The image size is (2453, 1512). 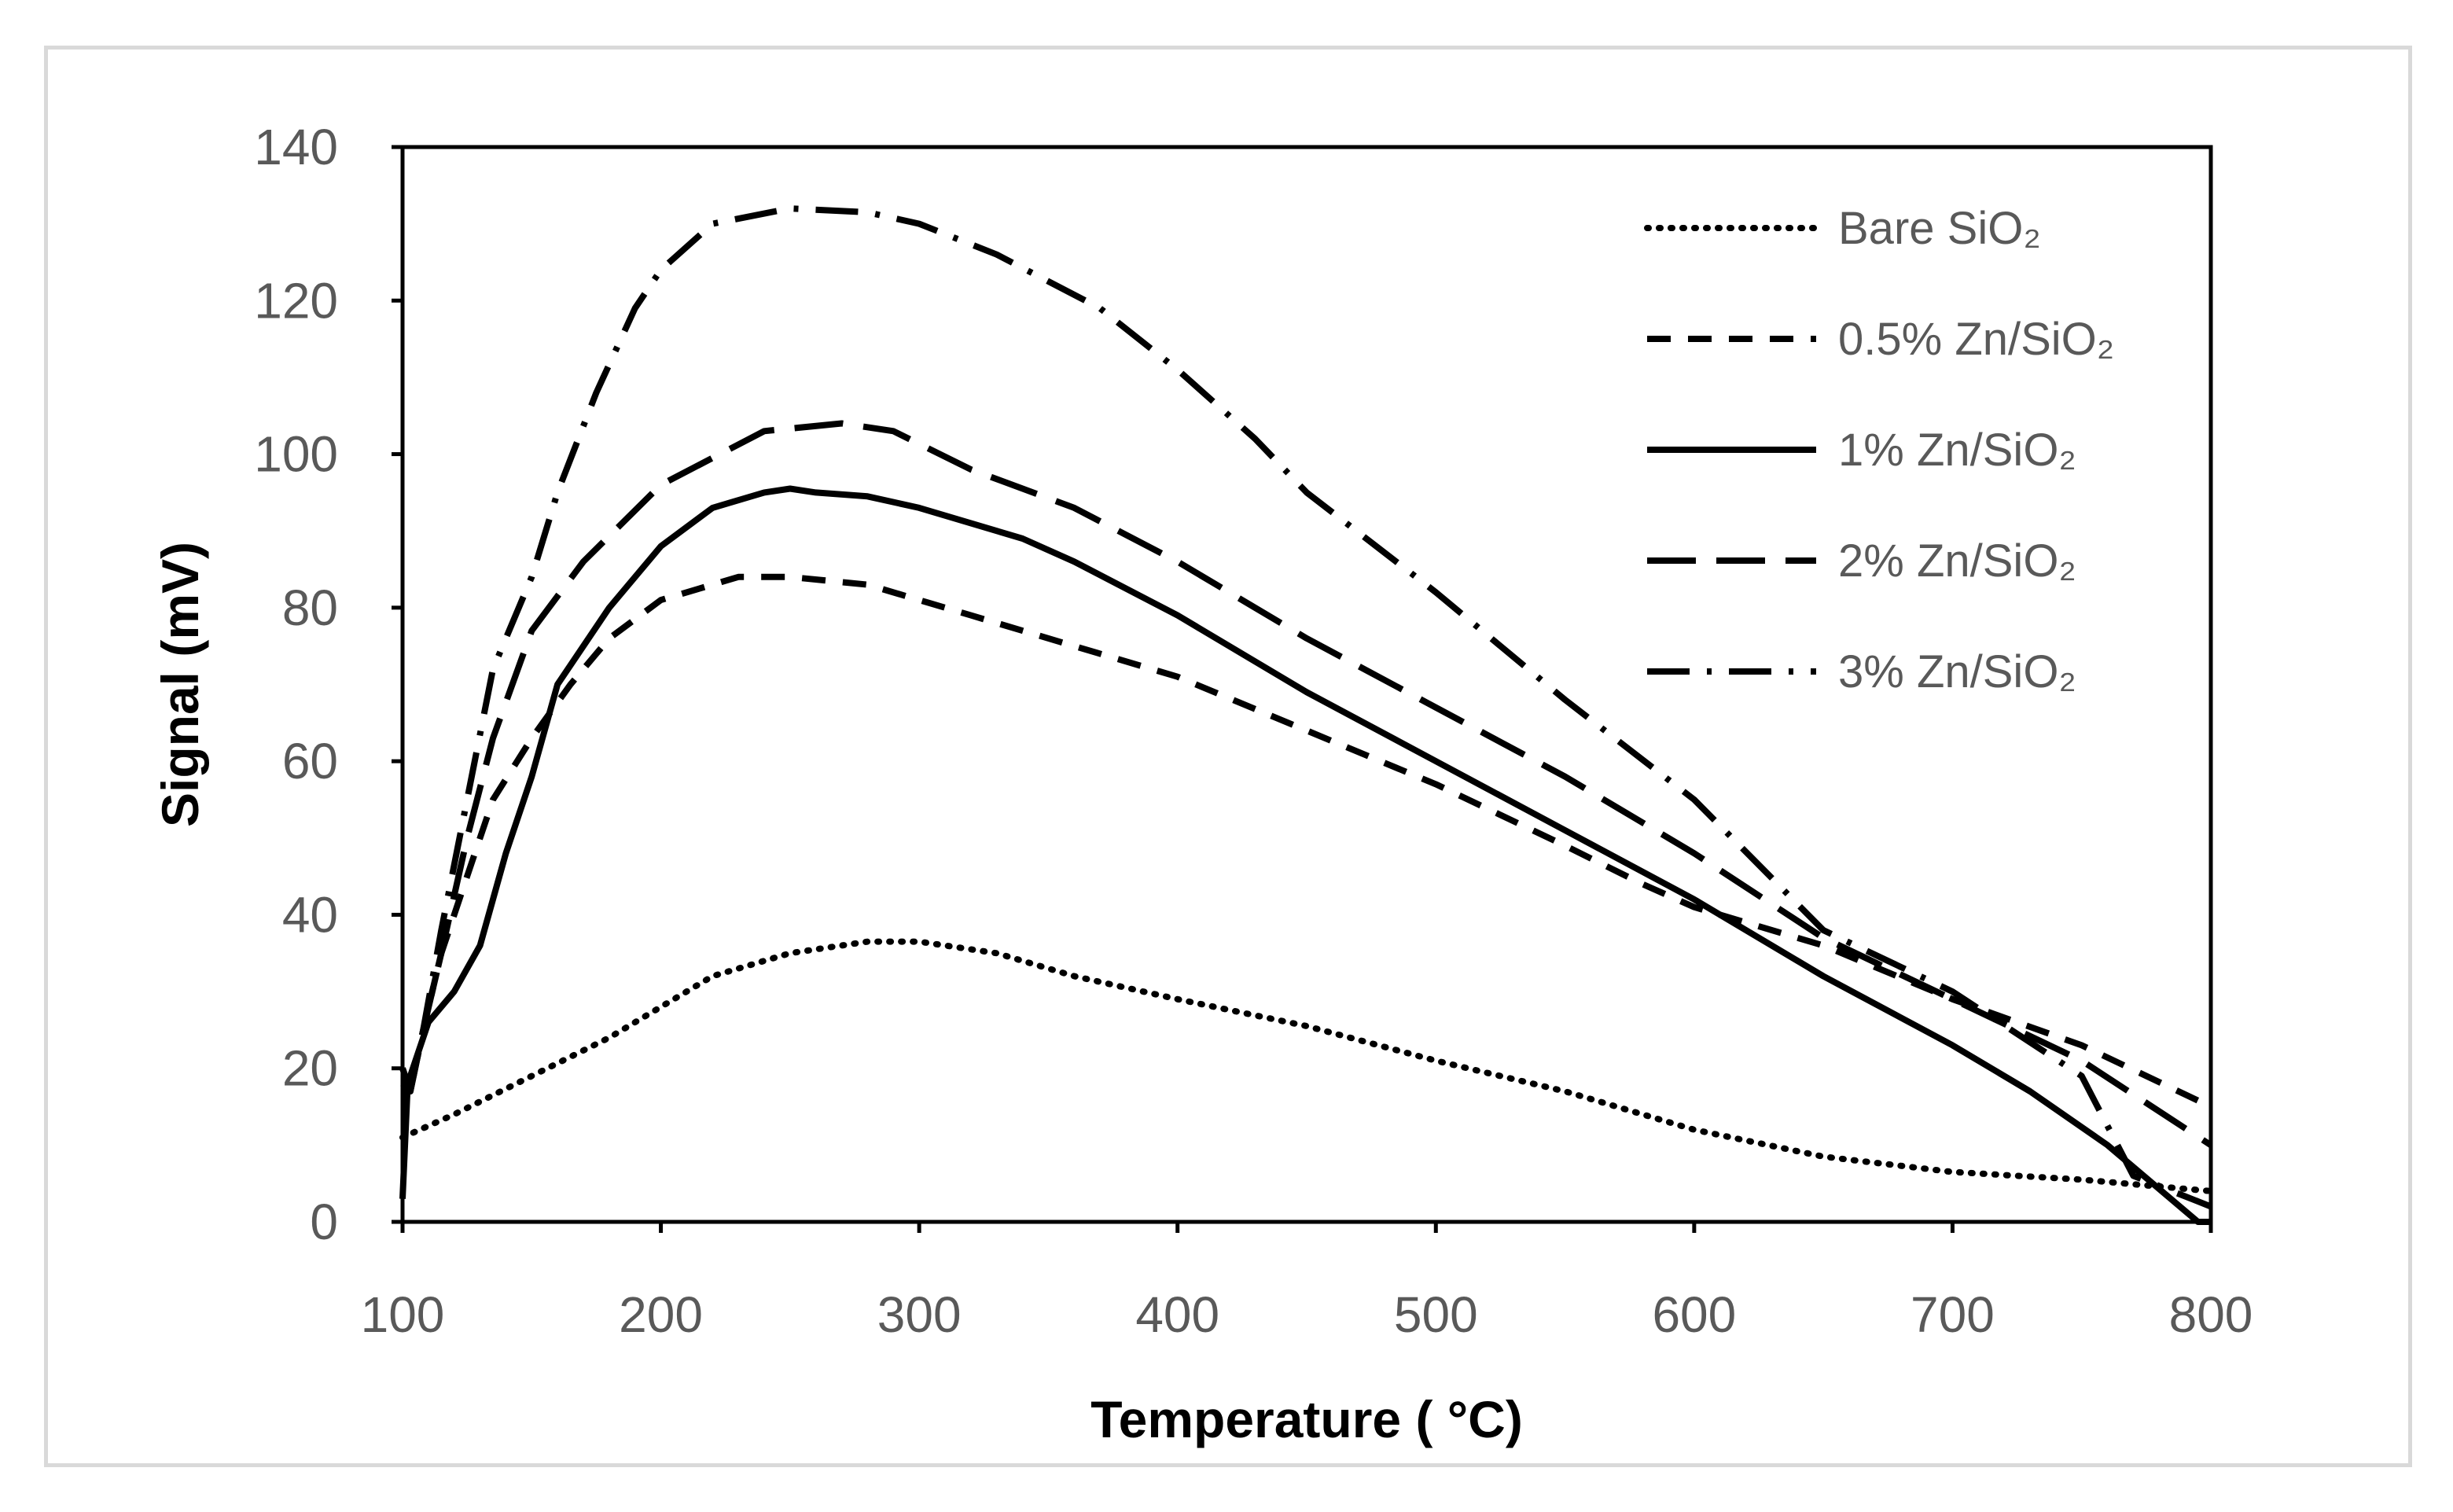 What do you see at coordinates (310, 607) in the screenshot?
I see `y-tick-label: 80` at bounding box center [310, 607].